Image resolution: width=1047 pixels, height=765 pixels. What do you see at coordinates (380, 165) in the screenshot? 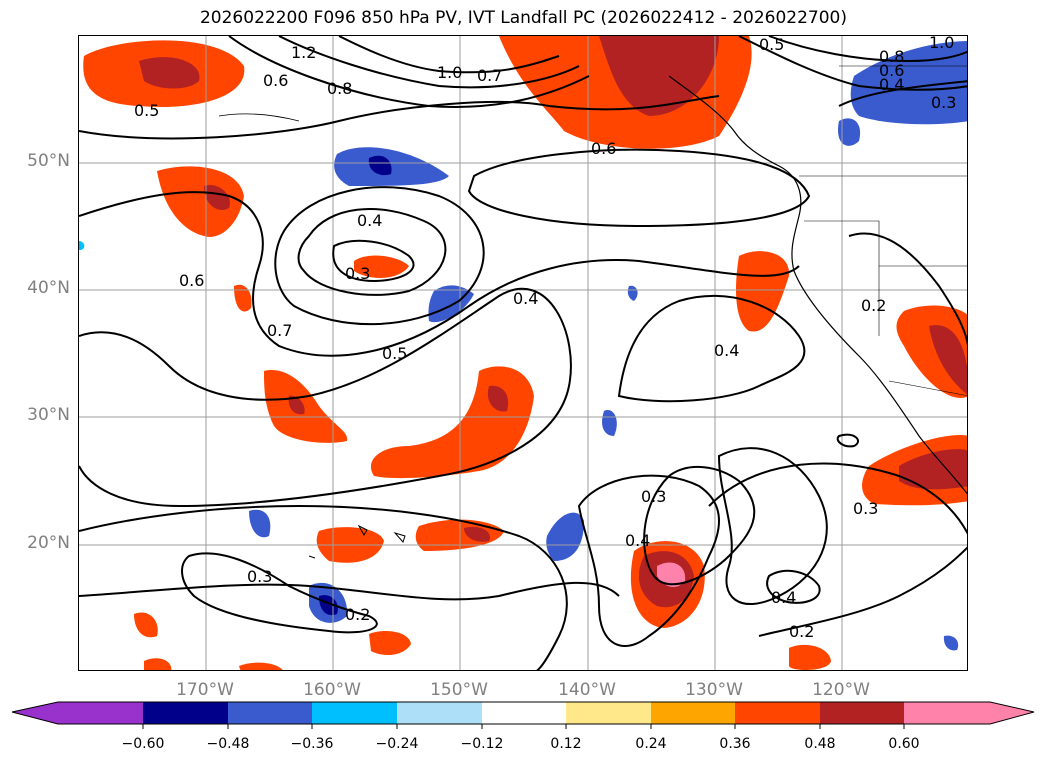
I see `pv-anomaly-negative-strong` at bounding box center [380, 165].